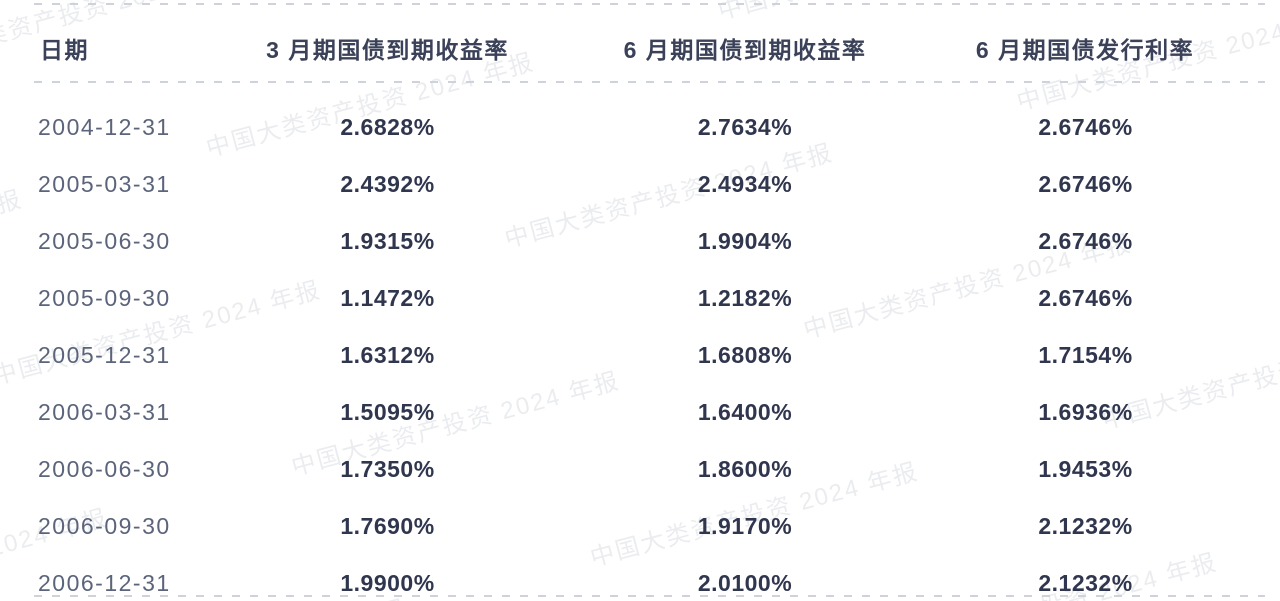  Describe the element at coordinates (745, 412) in the screenshot. I see `value-cell: 1.6400%` at that location.